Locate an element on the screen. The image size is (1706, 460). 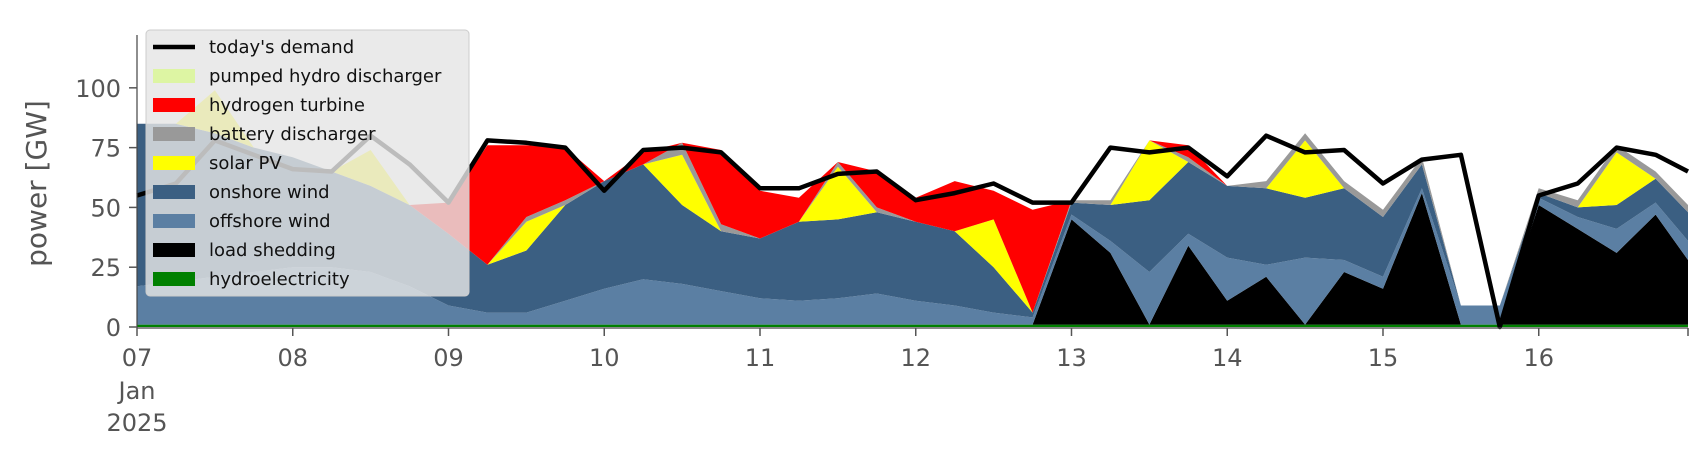
x-tick-sublabel: 2025 is located at coordinates (136, 423).